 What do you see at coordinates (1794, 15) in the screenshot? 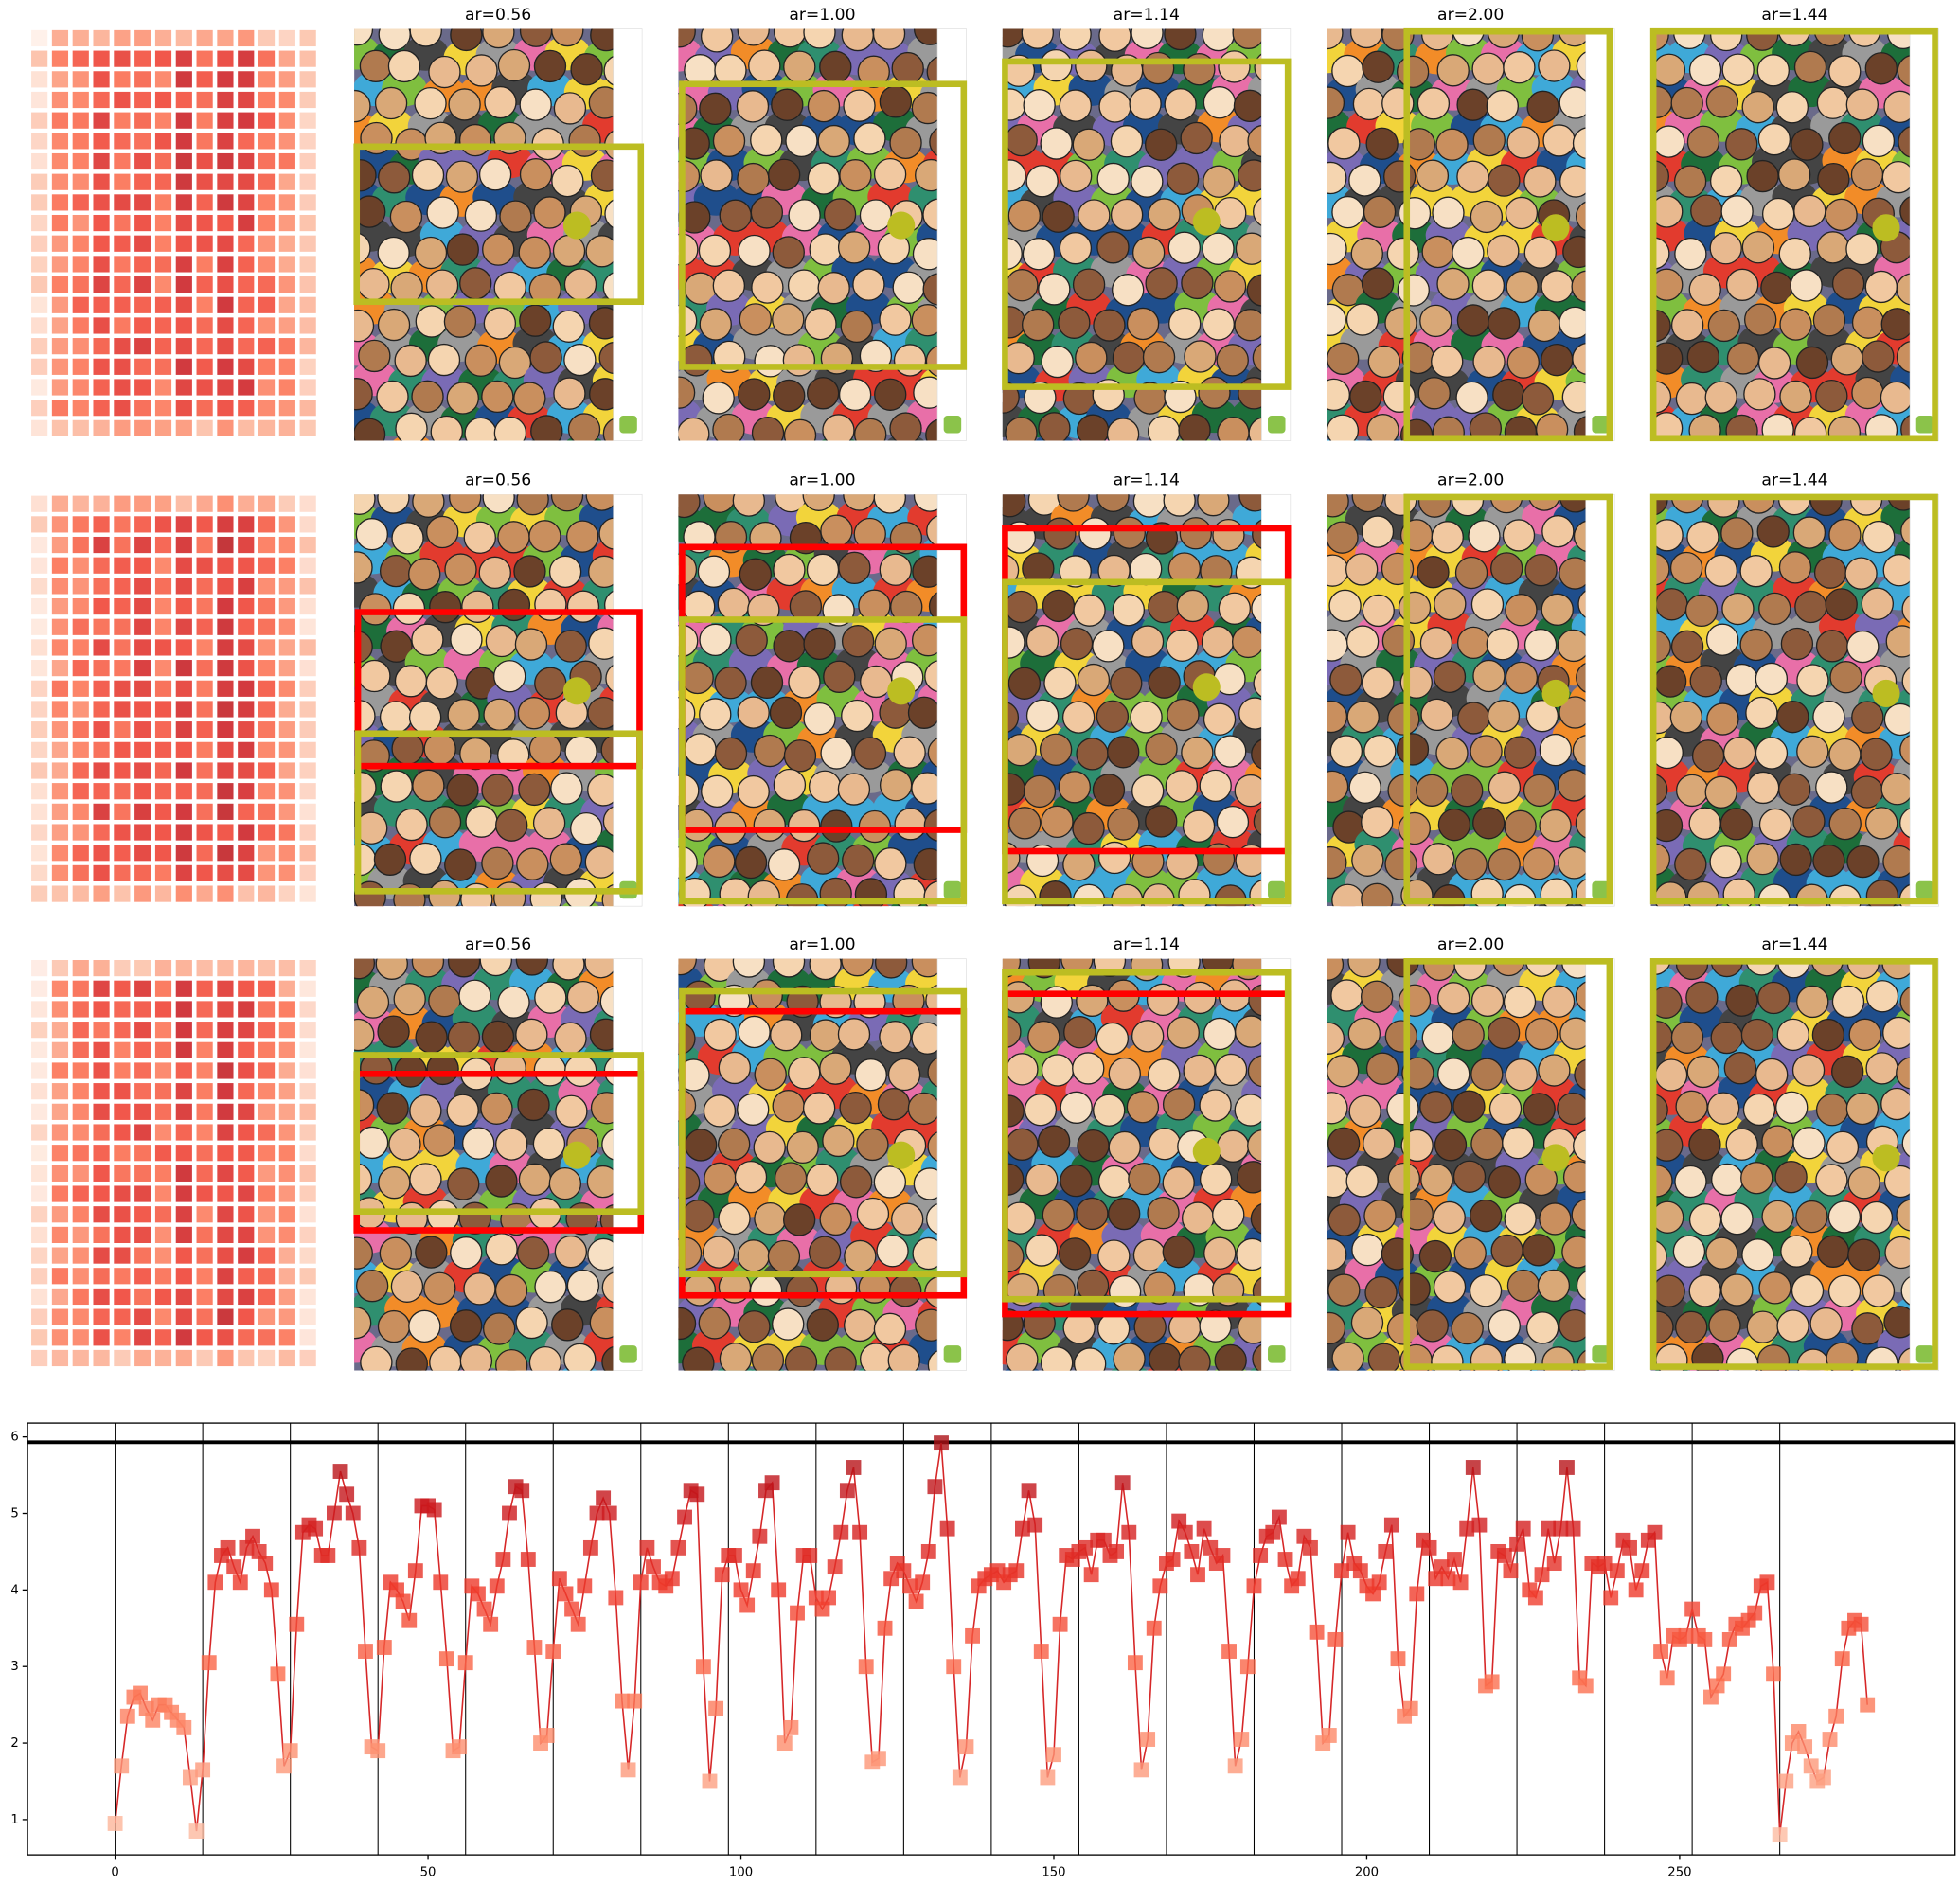
I see `panel-title: ar=1.44` at bounding box center [1794, 15].